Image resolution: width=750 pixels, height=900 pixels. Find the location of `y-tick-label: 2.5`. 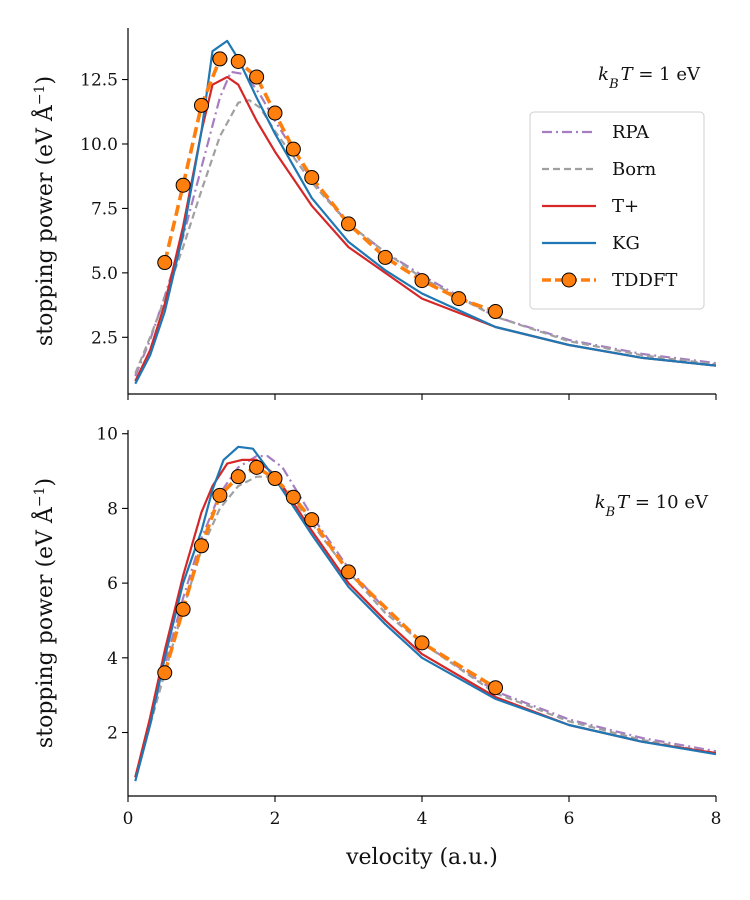

y-tick-label: 2.5 is located at coordinates (104, 338).